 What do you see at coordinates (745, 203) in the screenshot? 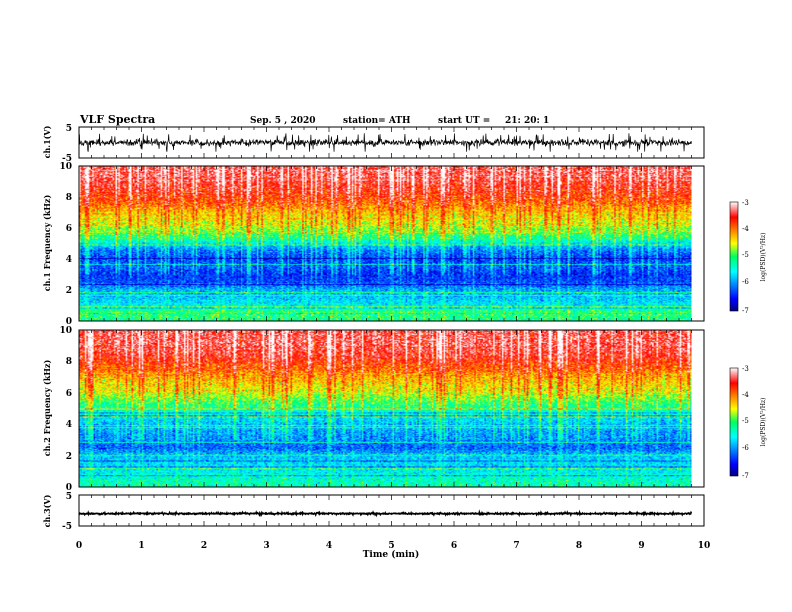
I see `cb1-tick-minus3: -3` at bounding box center [745, 203].